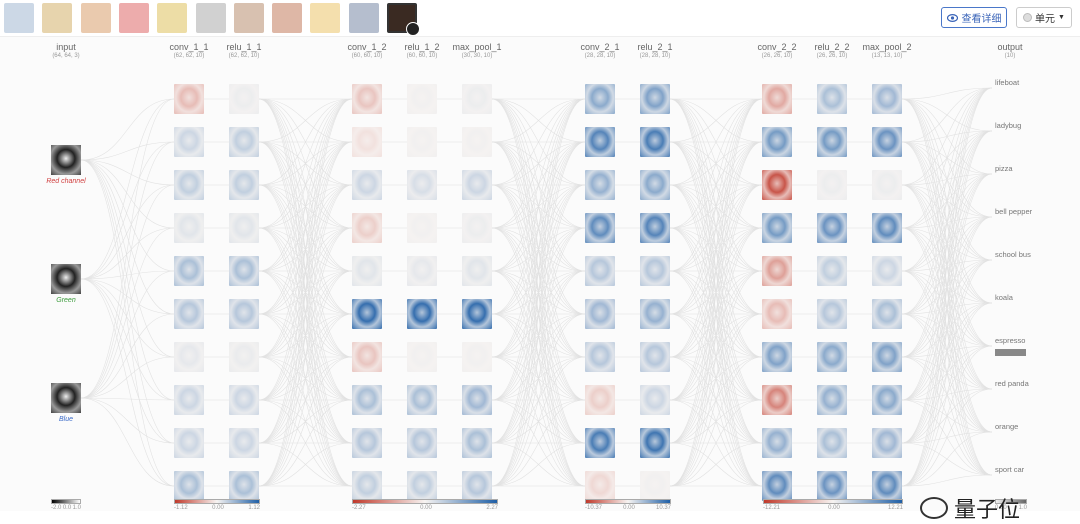  What do you see at coordinates (1044, 17) in the screenshot?
I see `color-unit-select: 单元 ▼` at bounding box center [1044, 17].